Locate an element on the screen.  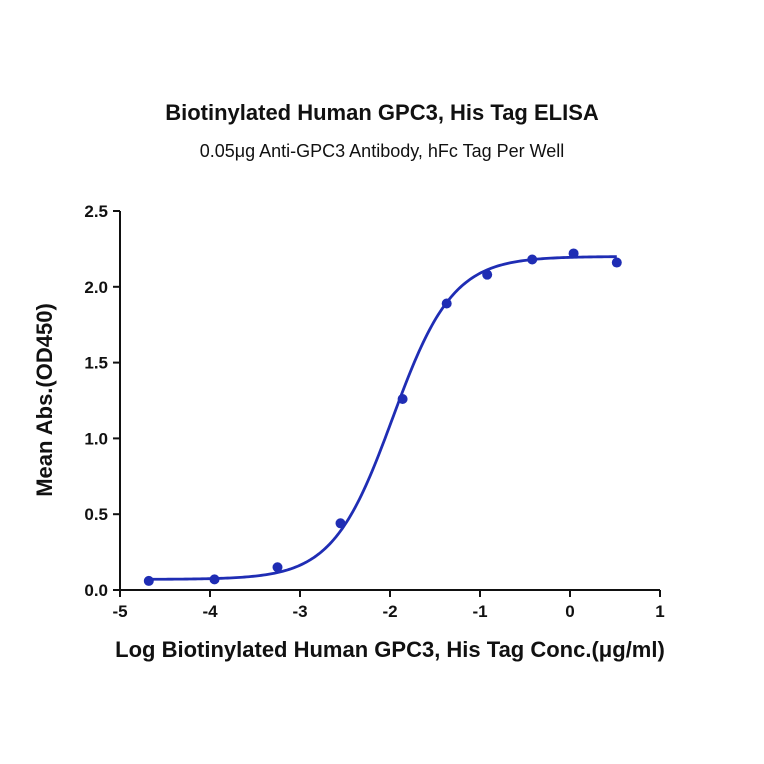
x-tick-label: -5 is located at coordinates (119, 611).